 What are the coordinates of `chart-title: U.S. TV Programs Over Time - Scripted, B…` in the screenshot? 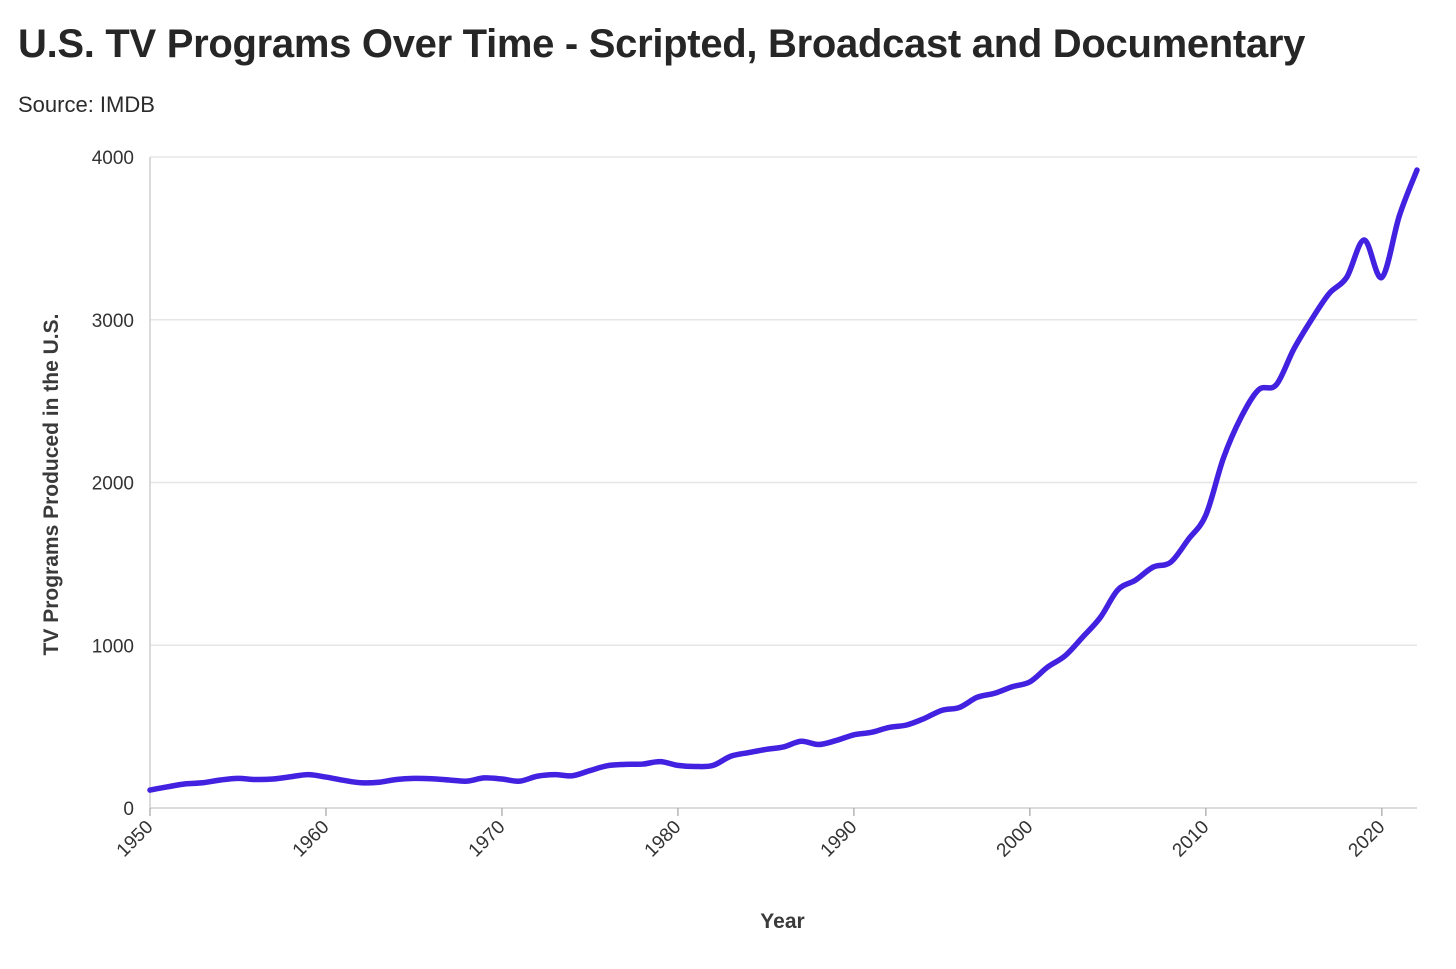 It's located at (662, 44).